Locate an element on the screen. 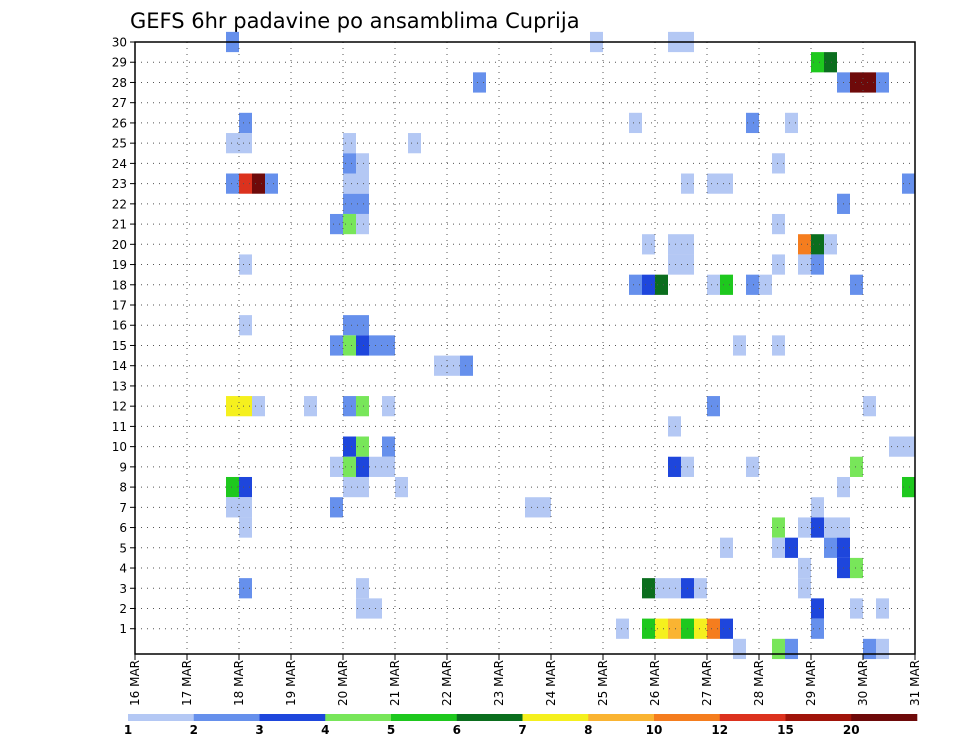  y-tick-label: 29 is located at coordinates (119, 63).